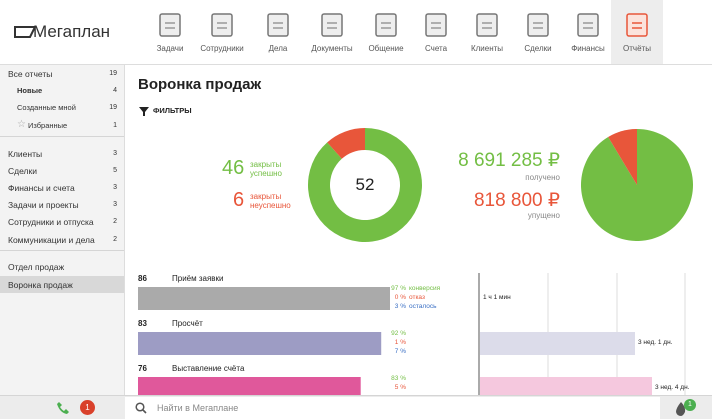 This screenshot has width=712, height=419. I want to click on sidebar-item: Избранные, so click(48, 125).